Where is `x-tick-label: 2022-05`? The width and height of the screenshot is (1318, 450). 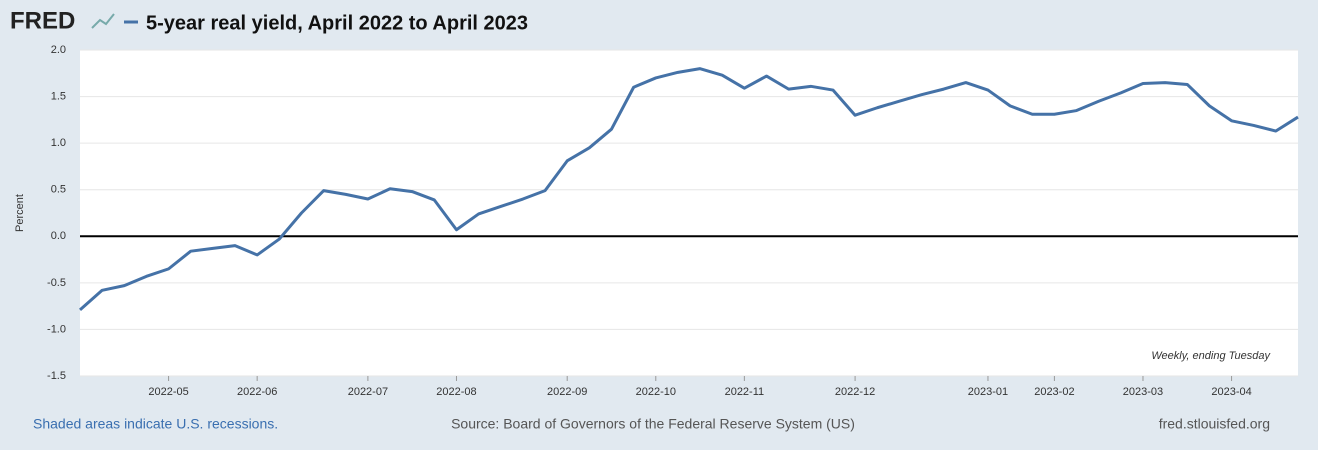 x-tick-label: 2022-05 is located at coordinates (168, 392).